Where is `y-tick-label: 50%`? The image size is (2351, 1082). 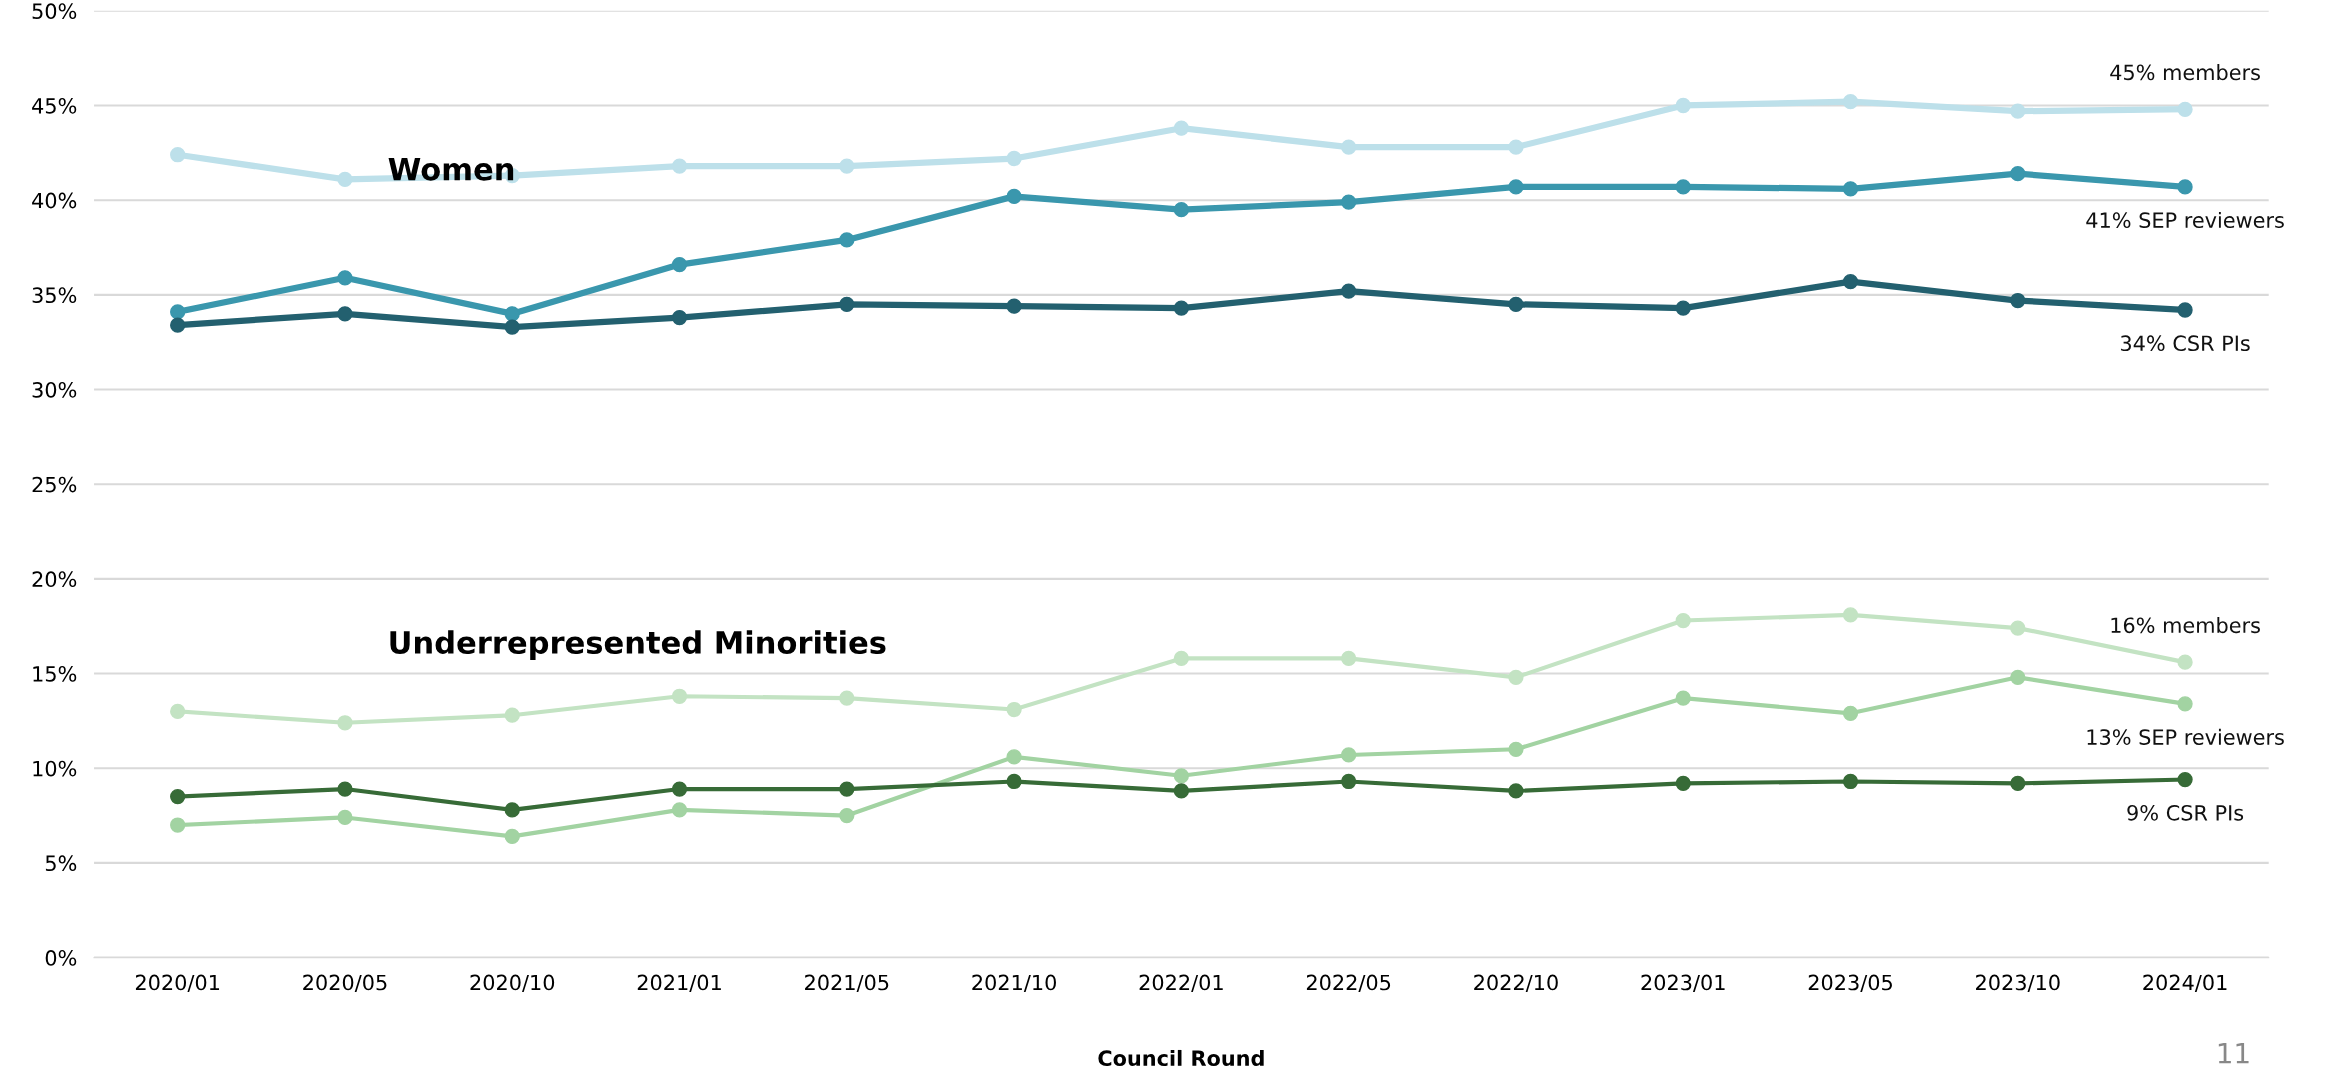 y-tick-label: 50% is located at coordinates (54, 11).